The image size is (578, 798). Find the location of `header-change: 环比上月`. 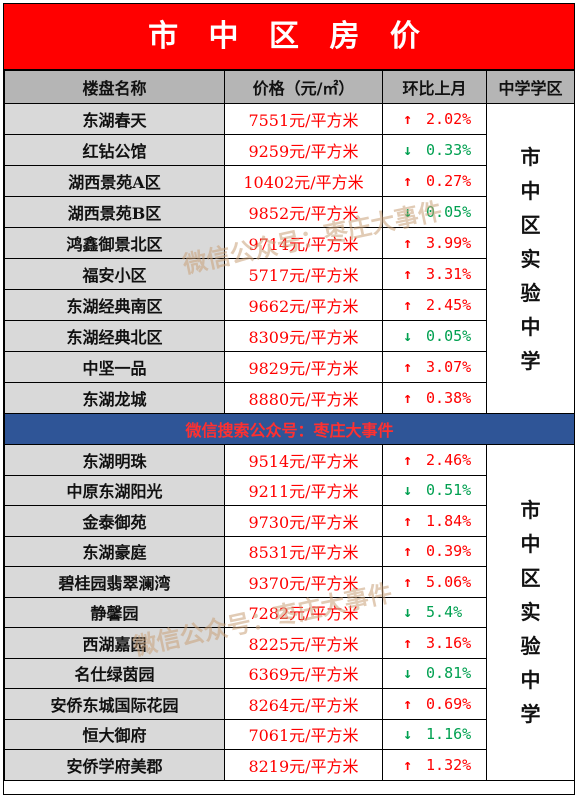

header-change: 环比上月 is located at coordinates (434, 87).